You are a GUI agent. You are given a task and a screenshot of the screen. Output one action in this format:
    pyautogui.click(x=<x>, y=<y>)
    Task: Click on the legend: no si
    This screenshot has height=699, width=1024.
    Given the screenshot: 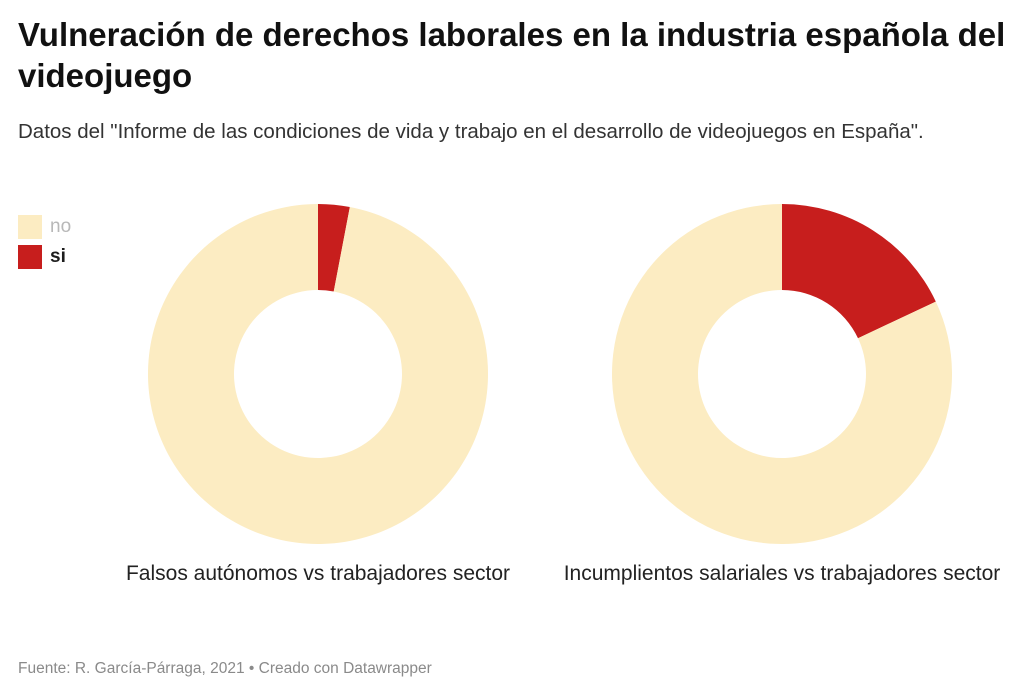 What is the action you would take?
    pyautogui.click(x=44, y=242)
    